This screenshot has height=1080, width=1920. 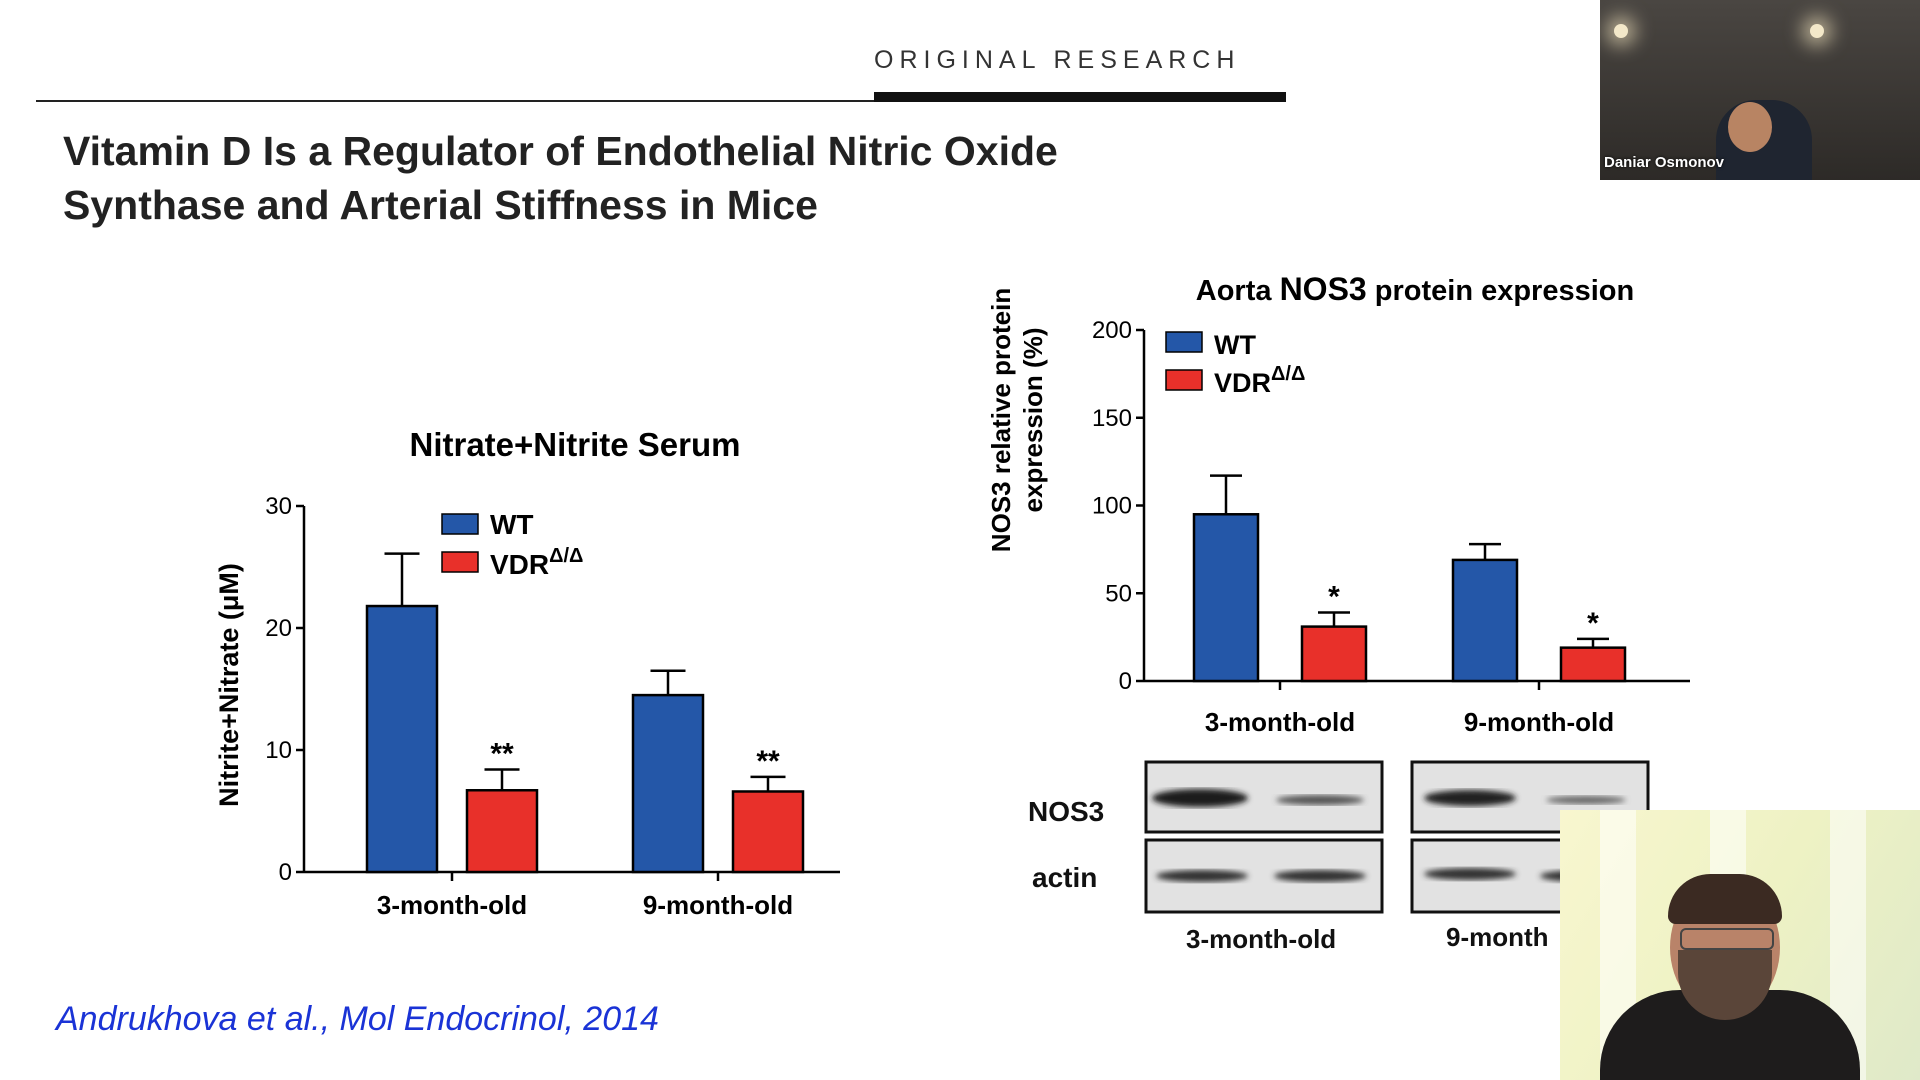 What do you see at coordinates (1001, 420) in the screenshot?
I see `y-axis-label-line-1: NOS3 relative protein` at bounding box center [1001, 420].